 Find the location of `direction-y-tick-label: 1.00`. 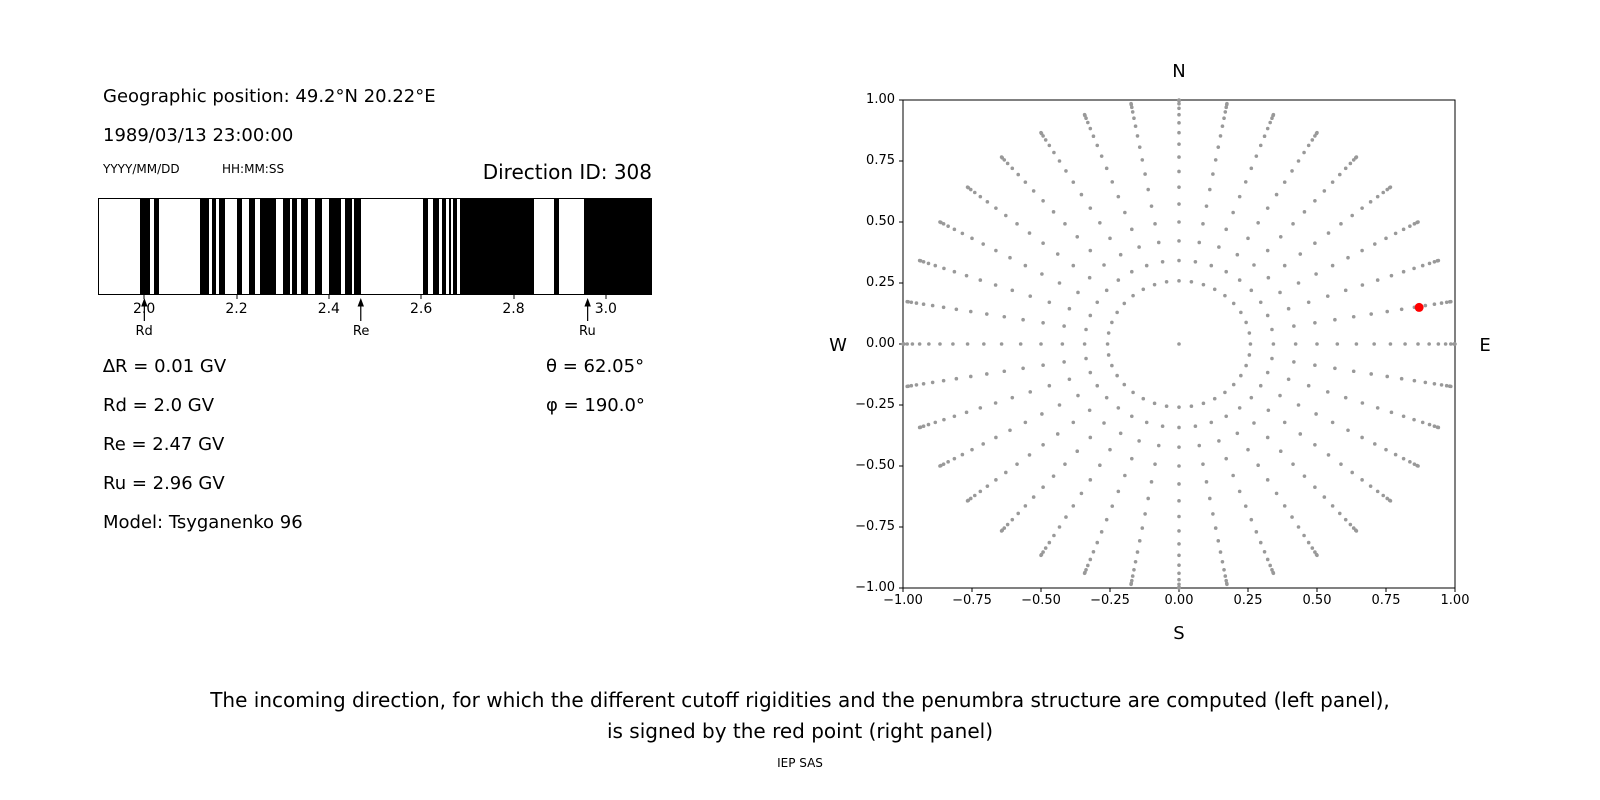

direction-y-tick-label: 1.00 is located at coordinates (880, 99).